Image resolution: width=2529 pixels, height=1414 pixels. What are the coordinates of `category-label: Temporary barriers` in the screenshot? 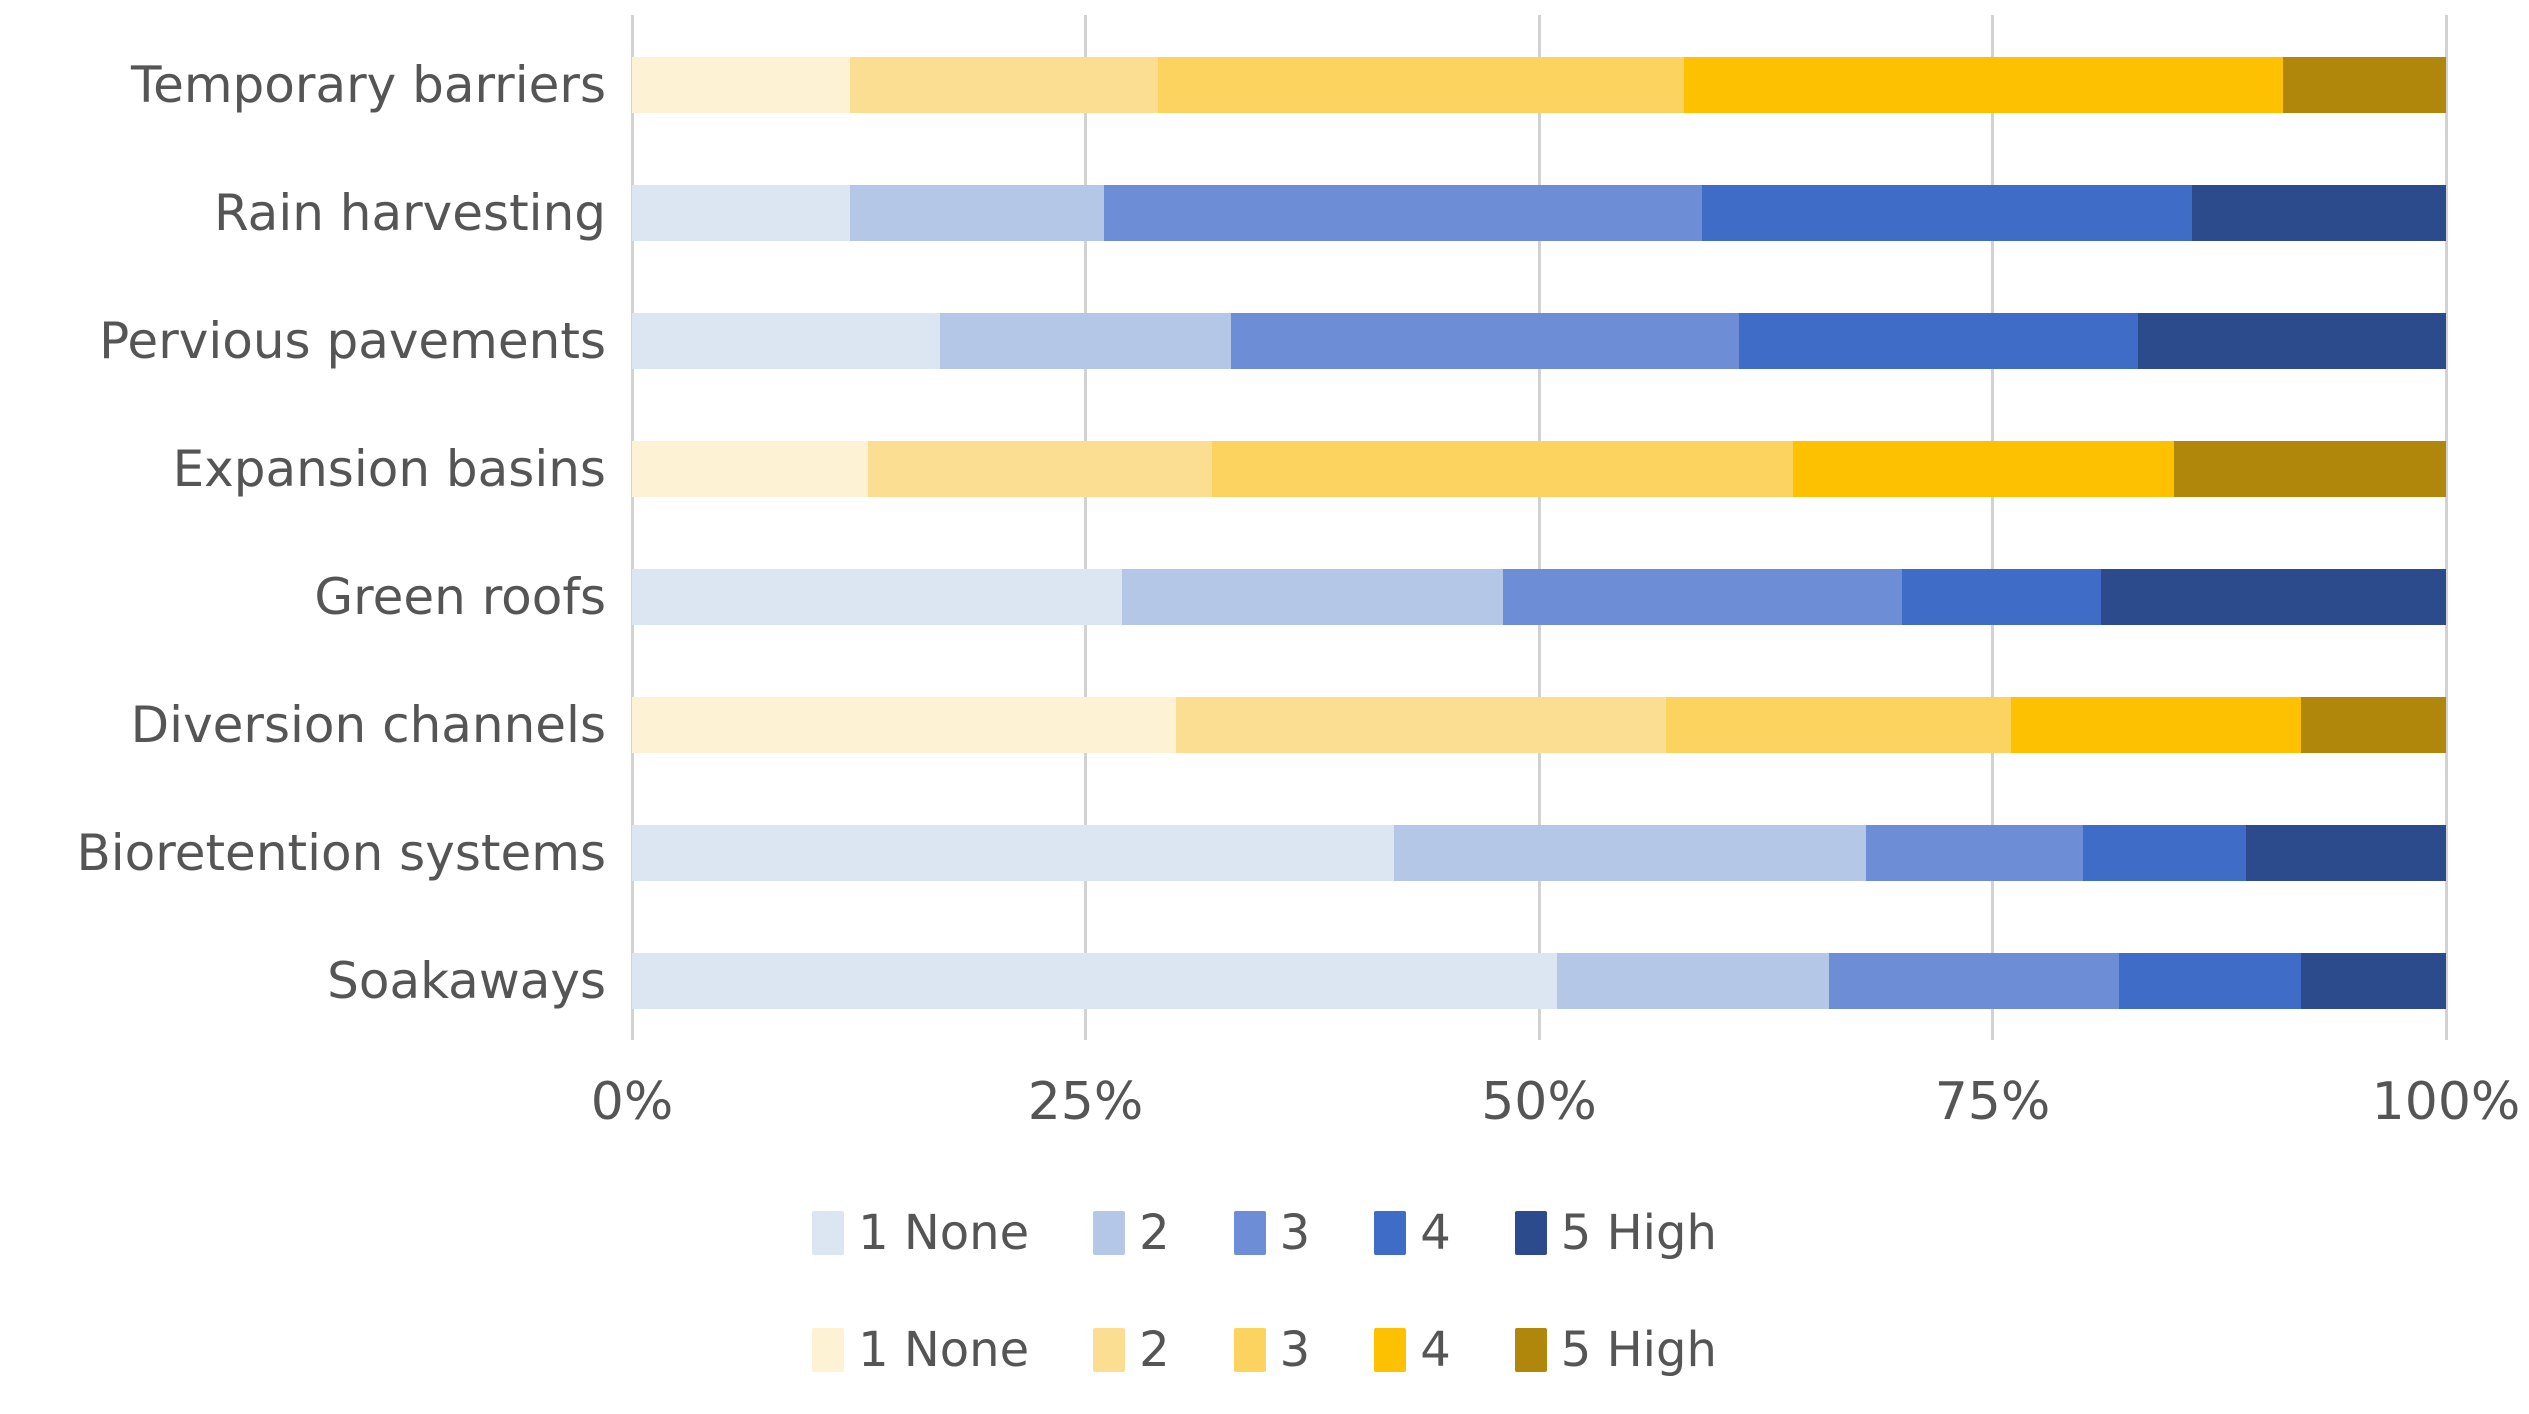 It's located at (368, 85).